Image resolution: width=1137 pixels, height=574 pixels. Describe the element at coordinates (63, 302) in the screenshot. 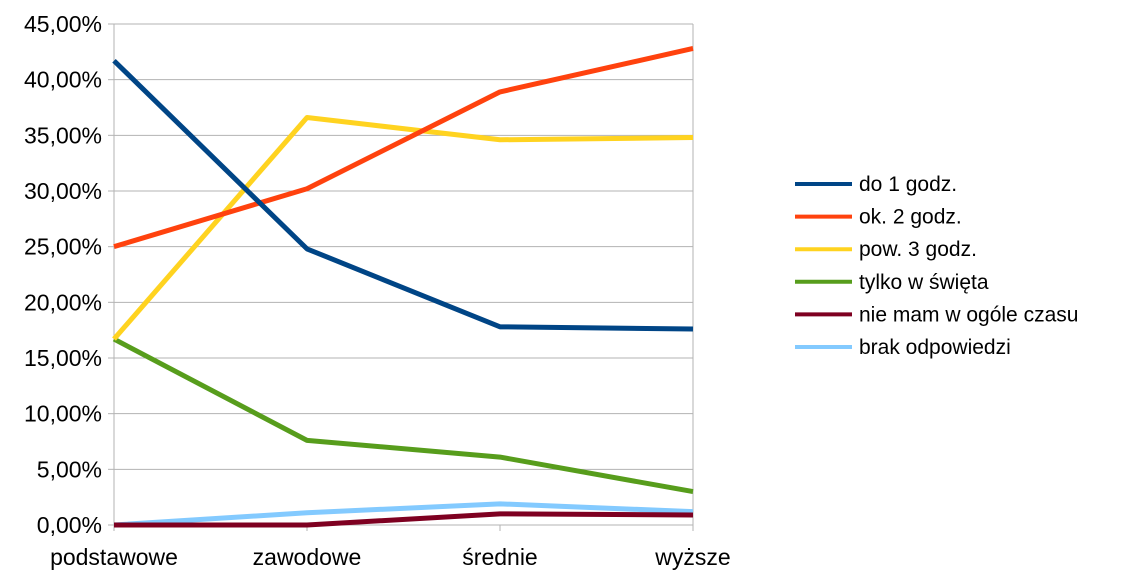

I see `y-tick-label: 20,00%` at that location.